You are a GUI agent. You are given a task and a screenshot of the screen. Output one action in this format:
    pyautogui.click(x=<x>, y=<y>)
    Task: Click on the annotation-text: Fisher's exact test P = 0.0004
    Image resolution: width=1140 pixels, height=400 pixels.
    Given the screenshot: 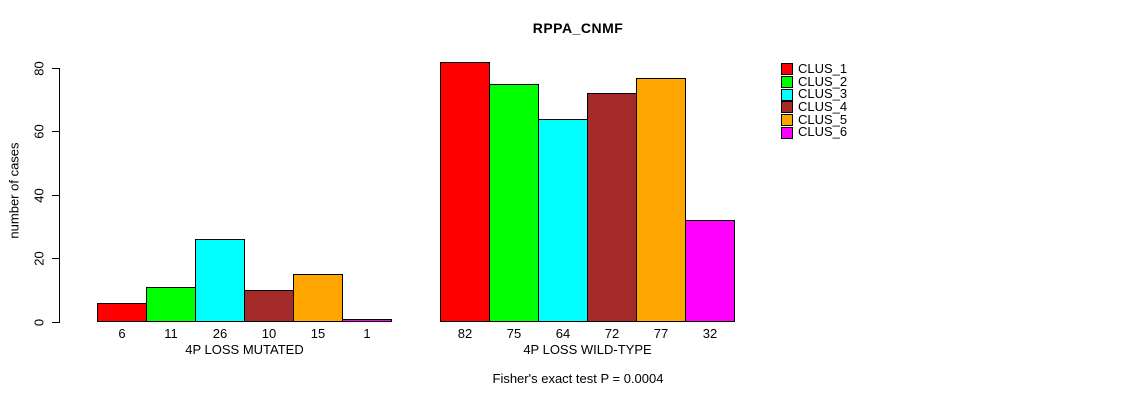 What is the action you would take?
    pyautogui.click(x=578, y=378)
    